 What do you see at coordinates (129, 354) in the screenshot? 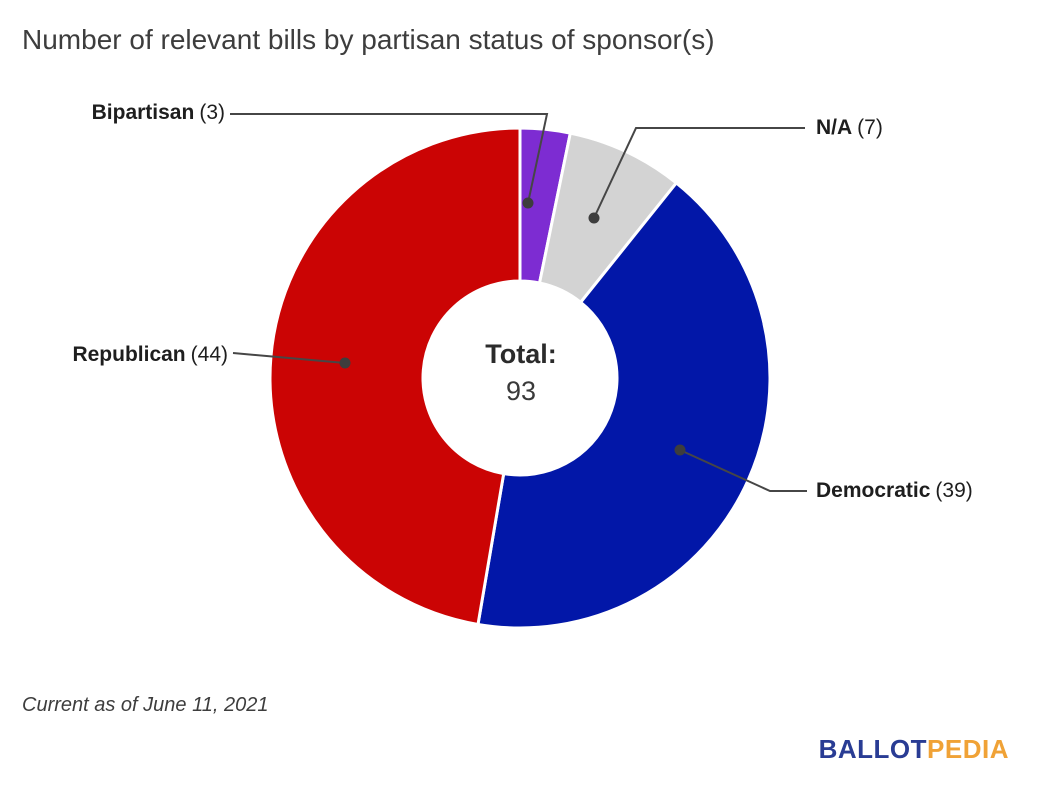
I see `segment-name-republican: Republican` at bounding box center [129, 354].